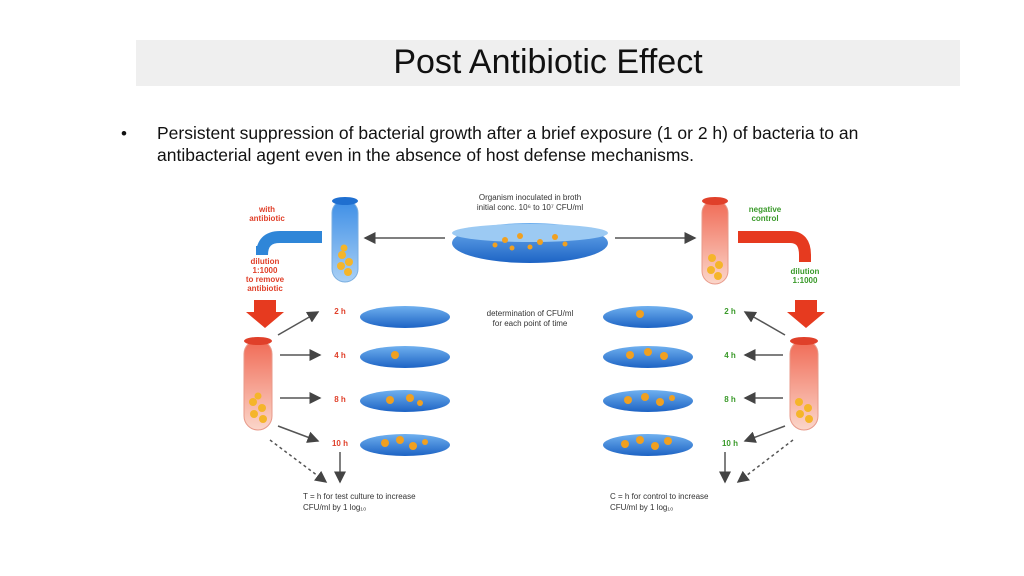 The height and width of the screenshot is (576, 1024). I want to click on left-test-tube, so click(258, 384).